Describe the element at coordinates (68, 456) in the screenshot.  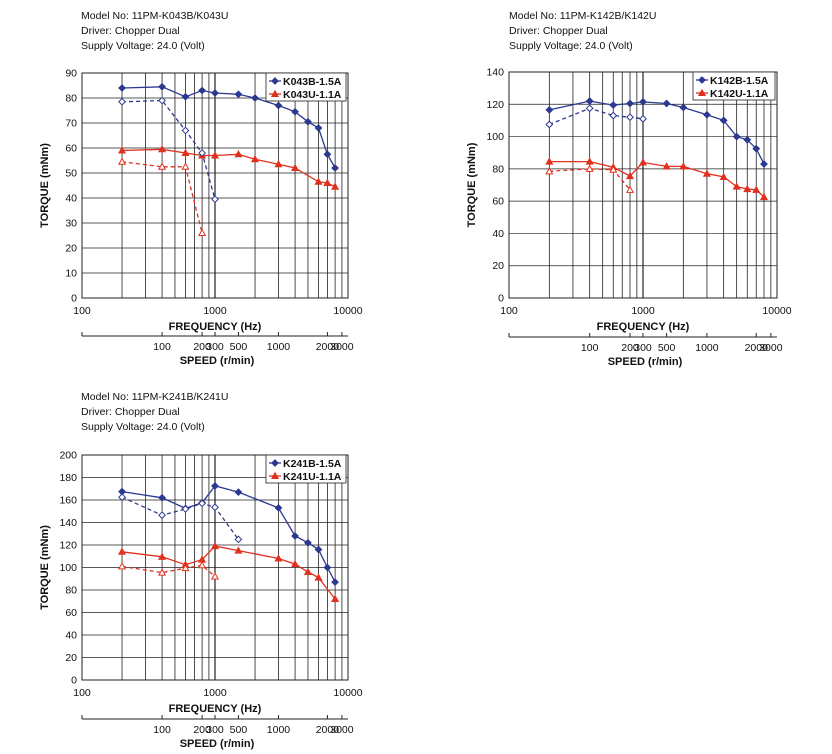
I see `y-tick-label: 200` at that location.